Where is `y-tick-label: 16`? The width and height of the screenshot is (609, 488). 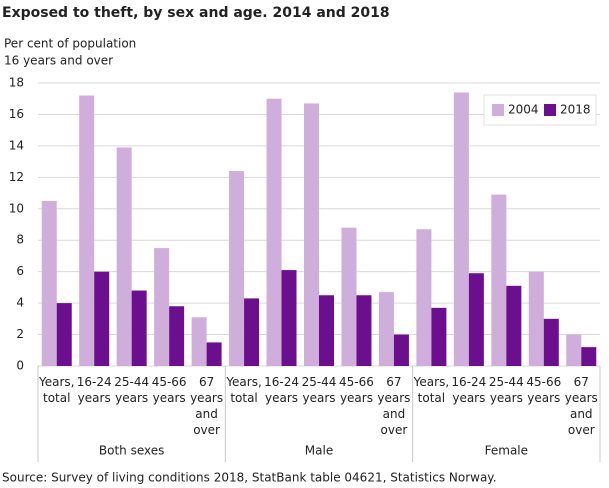
y-tick-label: 16 is located at coordinates (16, 114).